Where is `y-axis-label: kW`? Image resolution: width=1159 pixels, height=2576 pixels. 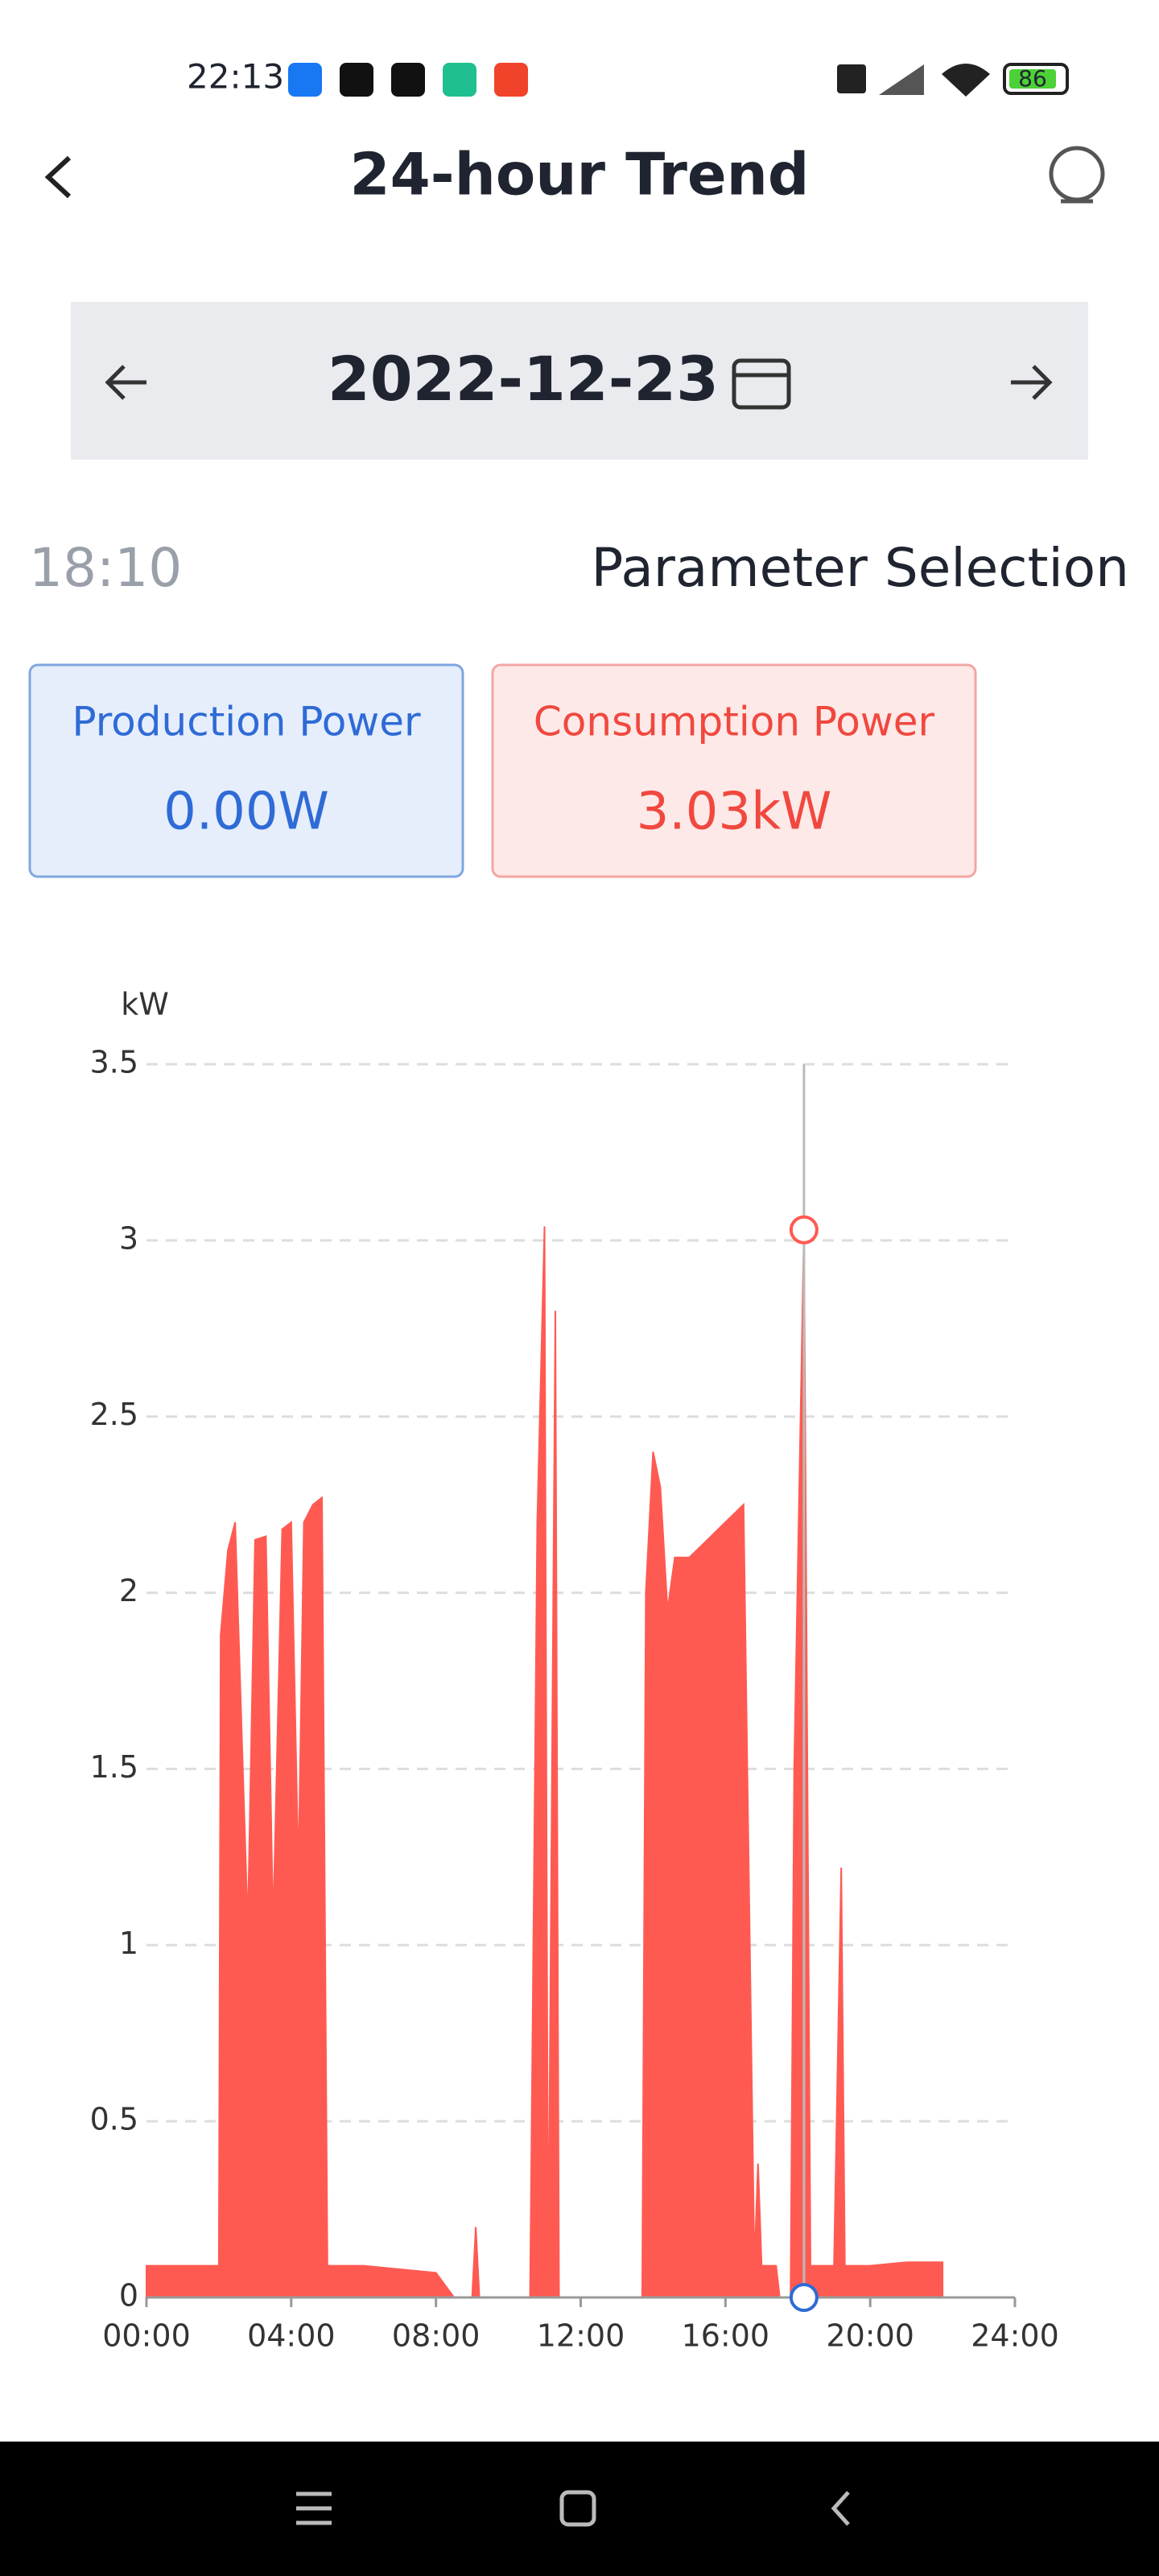
y-axis-label: kW is located at coordinates (145, 1005).